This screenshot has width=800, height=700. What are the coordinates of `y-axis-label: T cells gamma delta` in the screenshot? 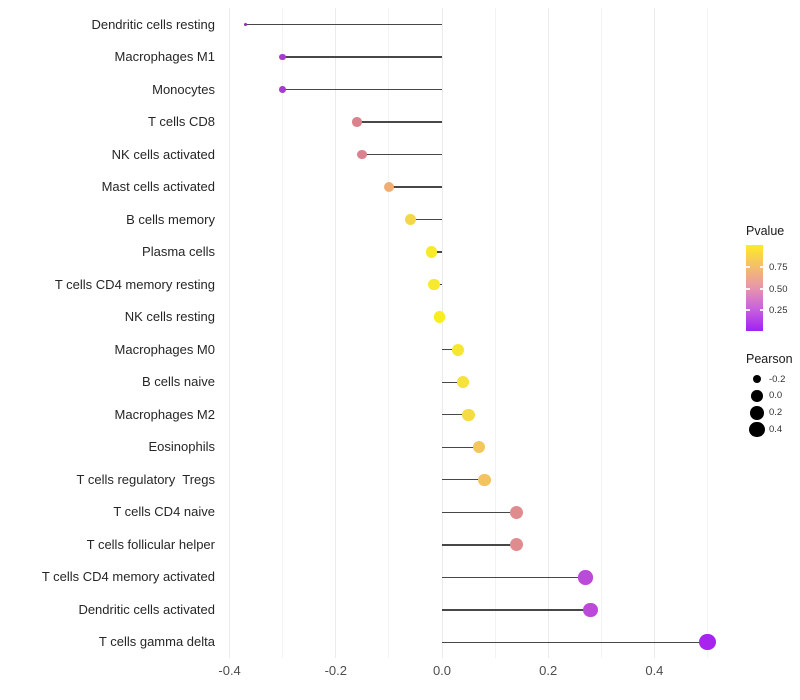 It's located at (156, 642).